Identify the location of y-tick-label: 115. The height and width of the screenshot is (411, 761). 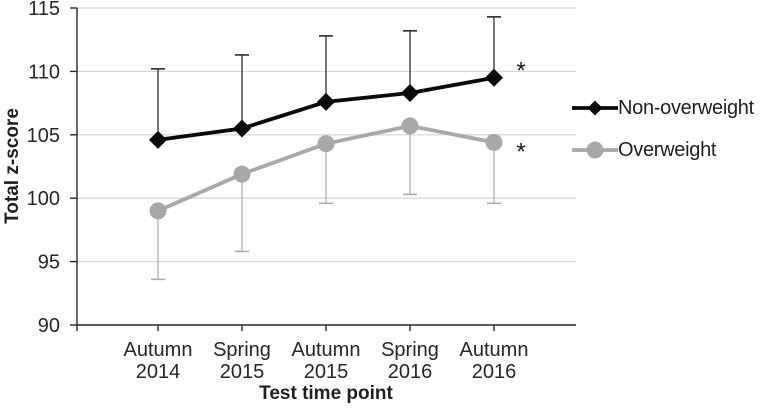
(44, 10).